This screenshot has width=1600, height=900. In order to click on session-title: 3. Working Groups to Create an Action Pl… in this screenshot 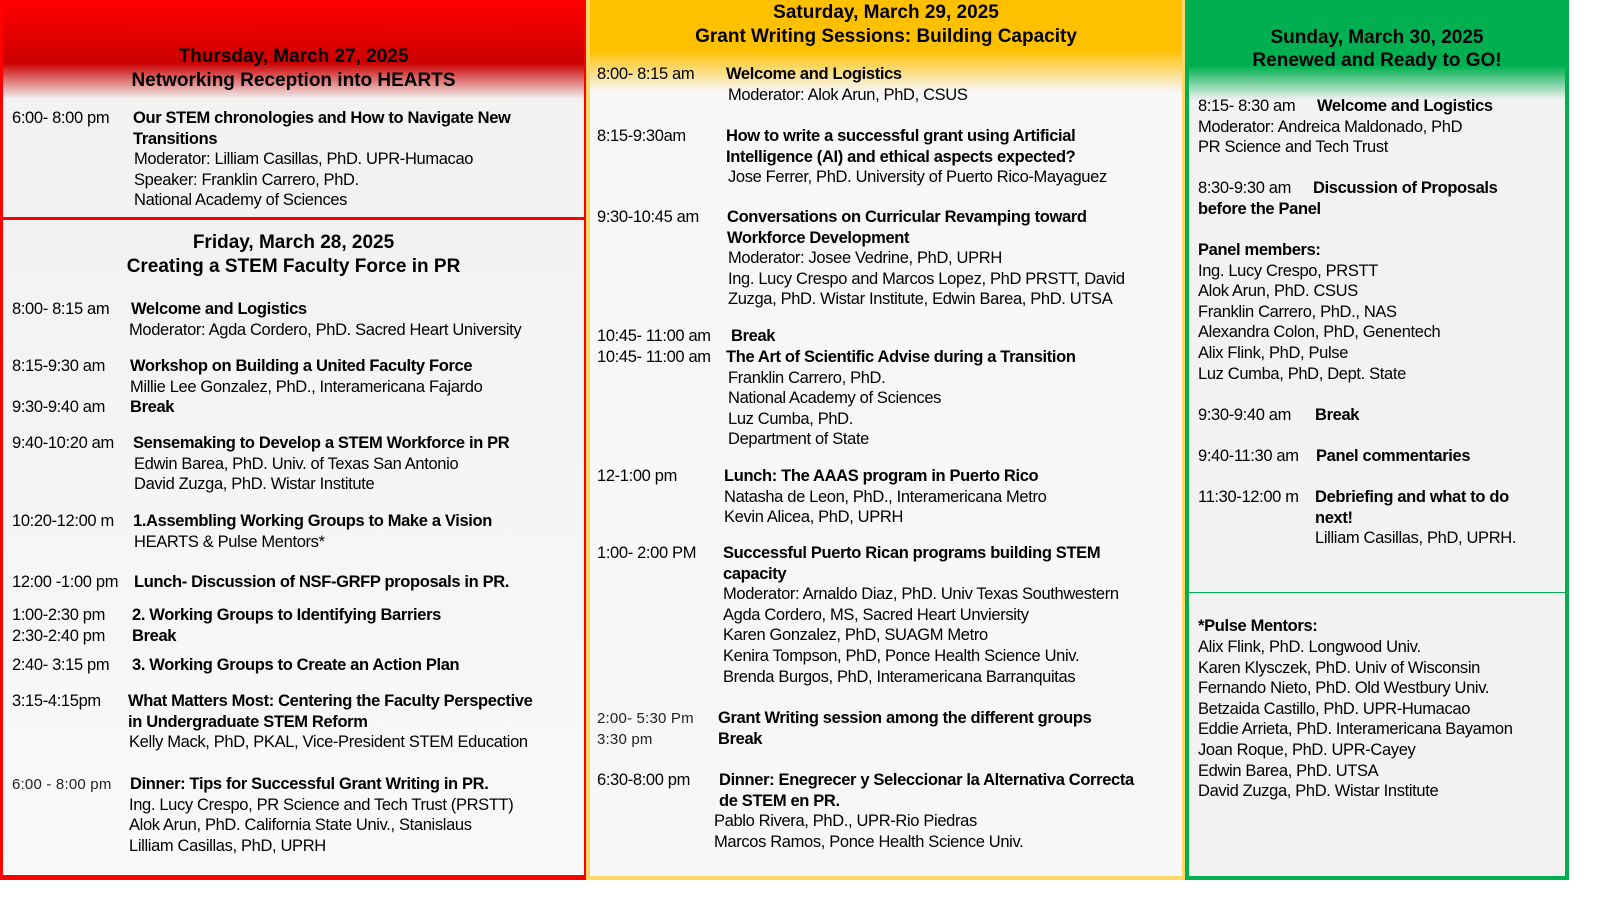, I will do `click(296, 665)`.